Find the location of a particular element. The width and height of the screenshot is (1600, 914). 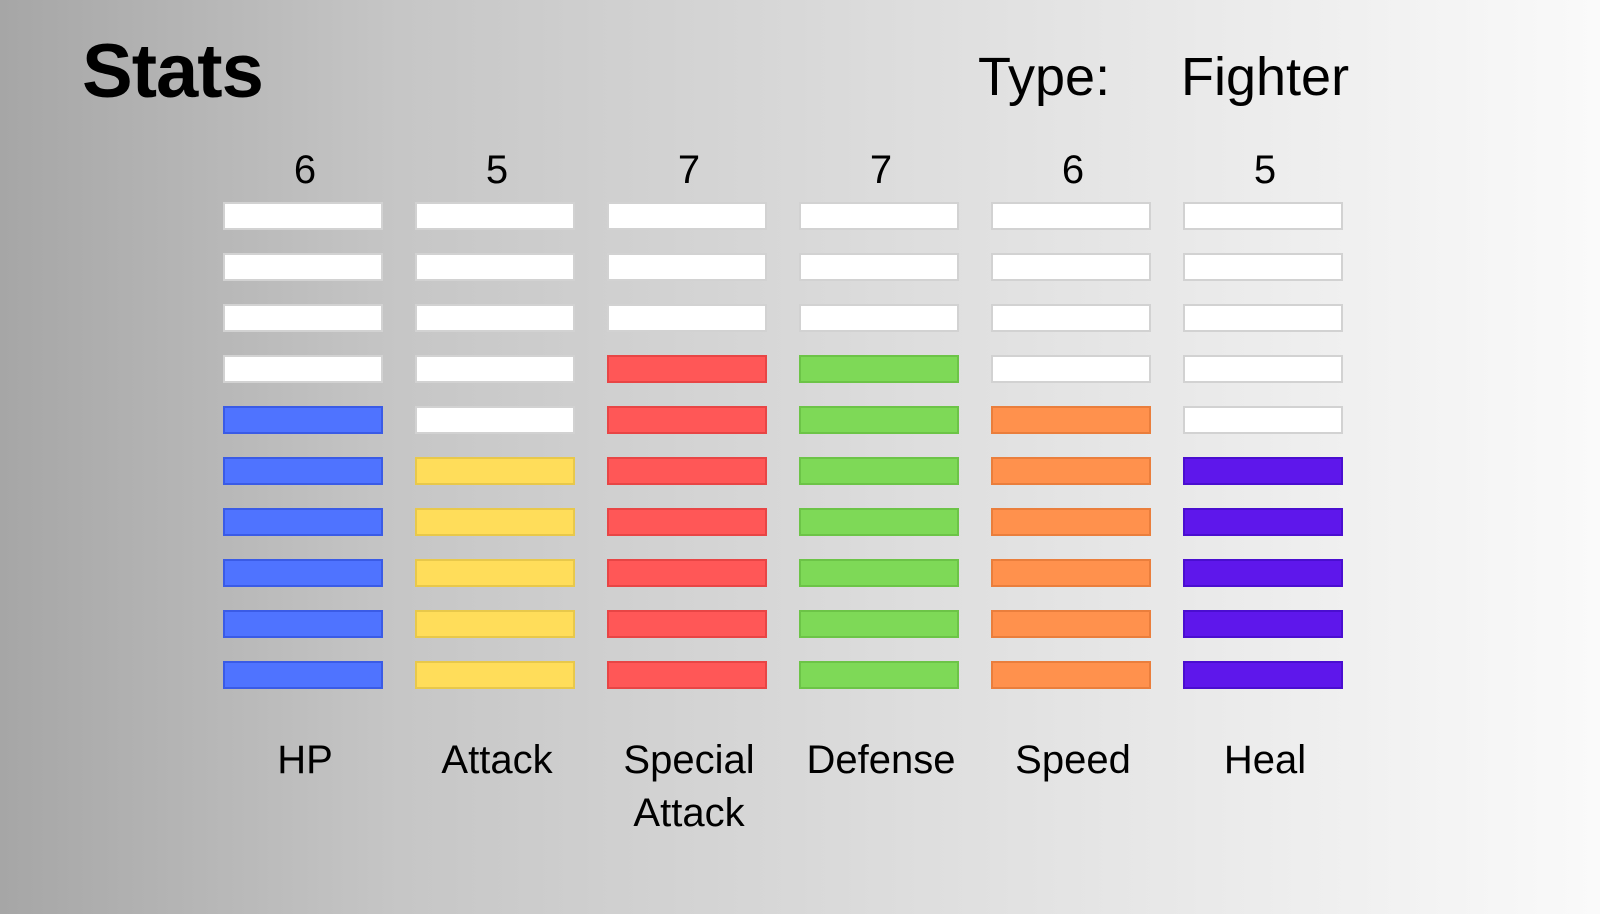

stat-column-defense: 7 Defense is located at coordinates (881, 457).